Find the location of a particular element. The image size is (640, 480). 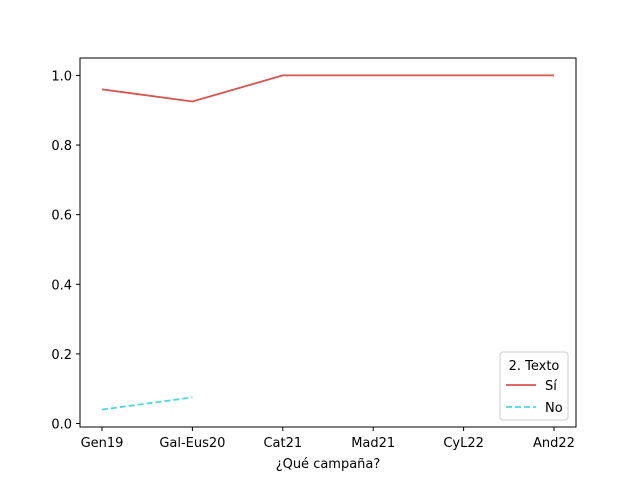

x-axis: Gen19 Gal-Eus20 Cat21 Mad21 CyL22 And22 is located at coordinates (328, 439).